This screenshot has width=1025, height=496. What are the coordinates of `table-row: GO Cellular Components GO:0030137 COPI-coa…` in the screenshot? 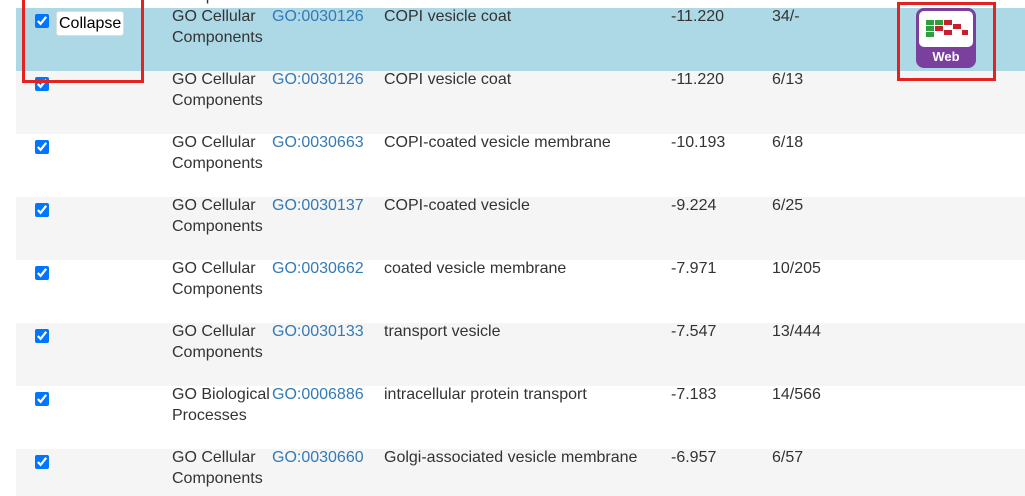 It's located at (520, 228).